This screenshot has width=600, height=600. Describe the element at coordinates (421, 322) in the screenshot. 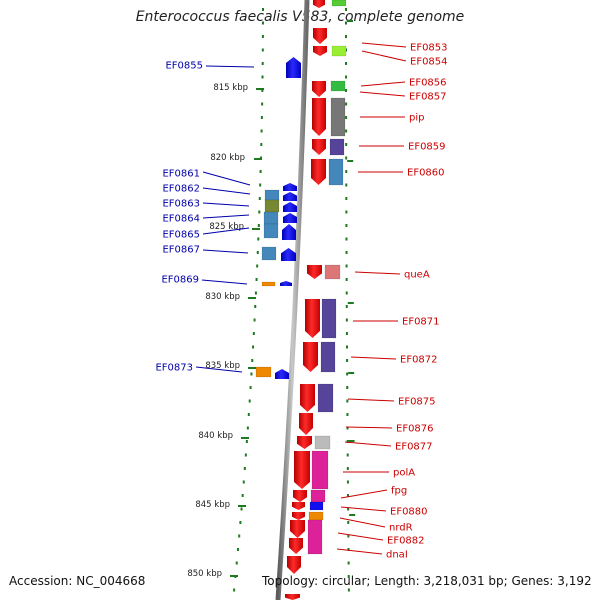

I see `gene-label-ef0871: EF0871` at that location.